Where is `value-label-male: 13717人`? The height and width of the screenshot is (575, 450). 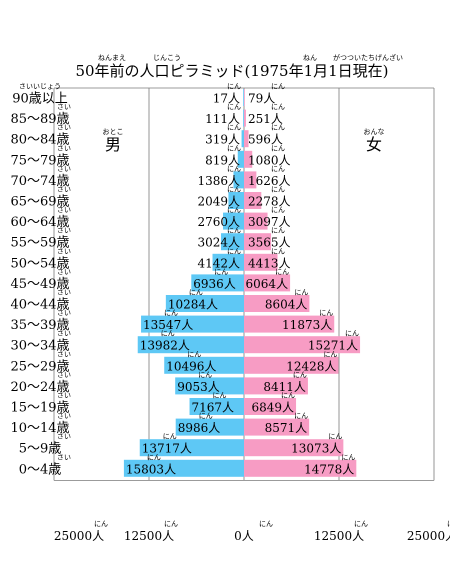
value-label-male: 13717人 is located at coordinates (167, 449).